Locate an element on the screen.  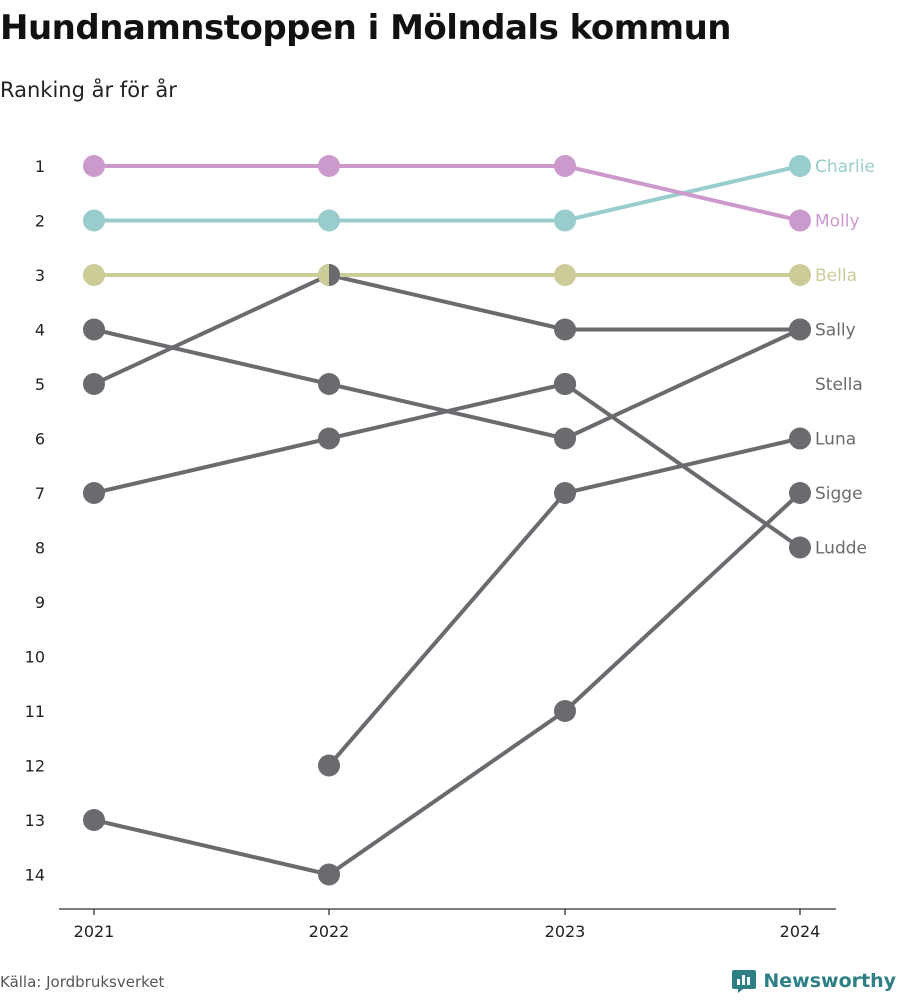
brand-logo: Newsworthy is located at coordinates (813, 981).